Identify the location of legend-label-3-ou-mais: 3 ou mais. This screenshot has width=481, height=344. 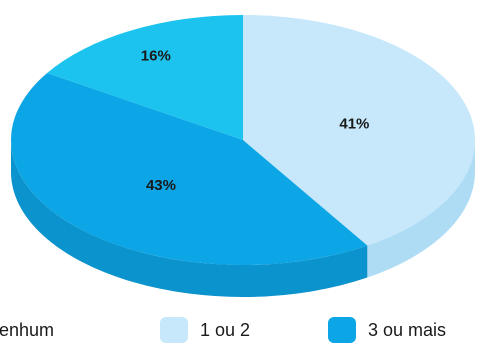
(407, 330).